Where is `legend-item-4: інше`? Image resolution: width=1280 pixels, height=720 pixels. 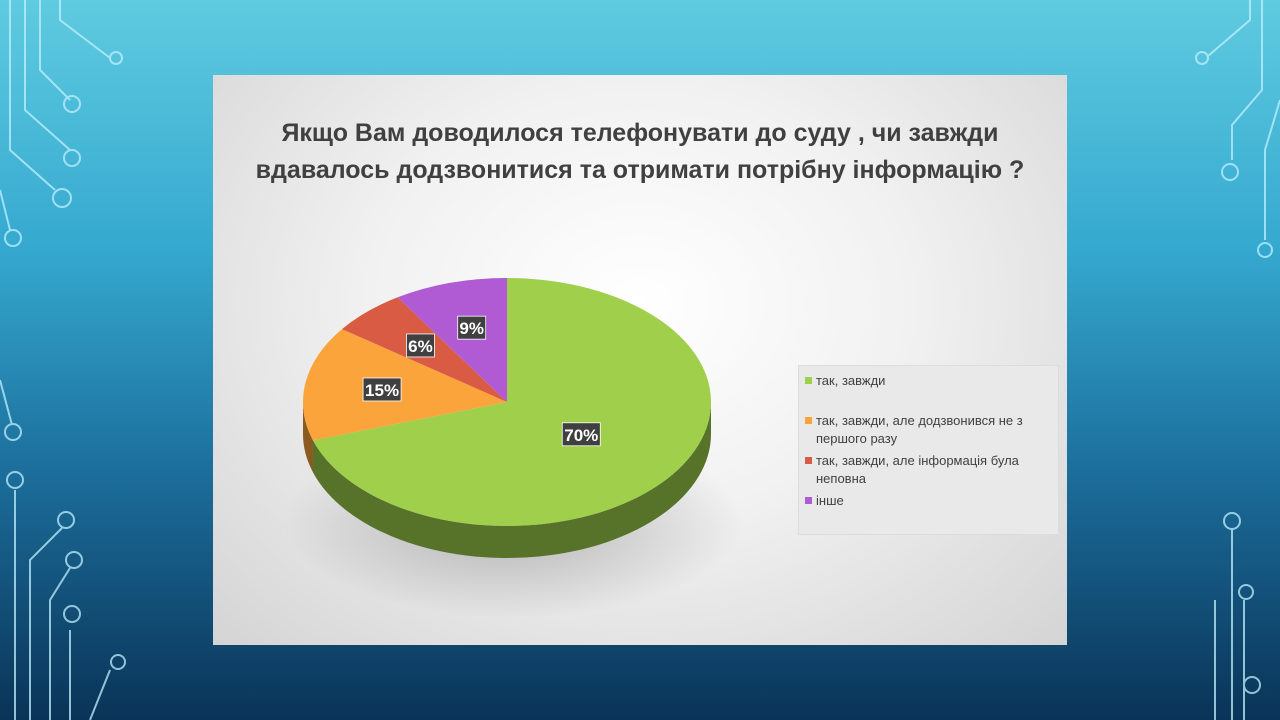 legend-item-4: інше is located at coordinates (927, 501).